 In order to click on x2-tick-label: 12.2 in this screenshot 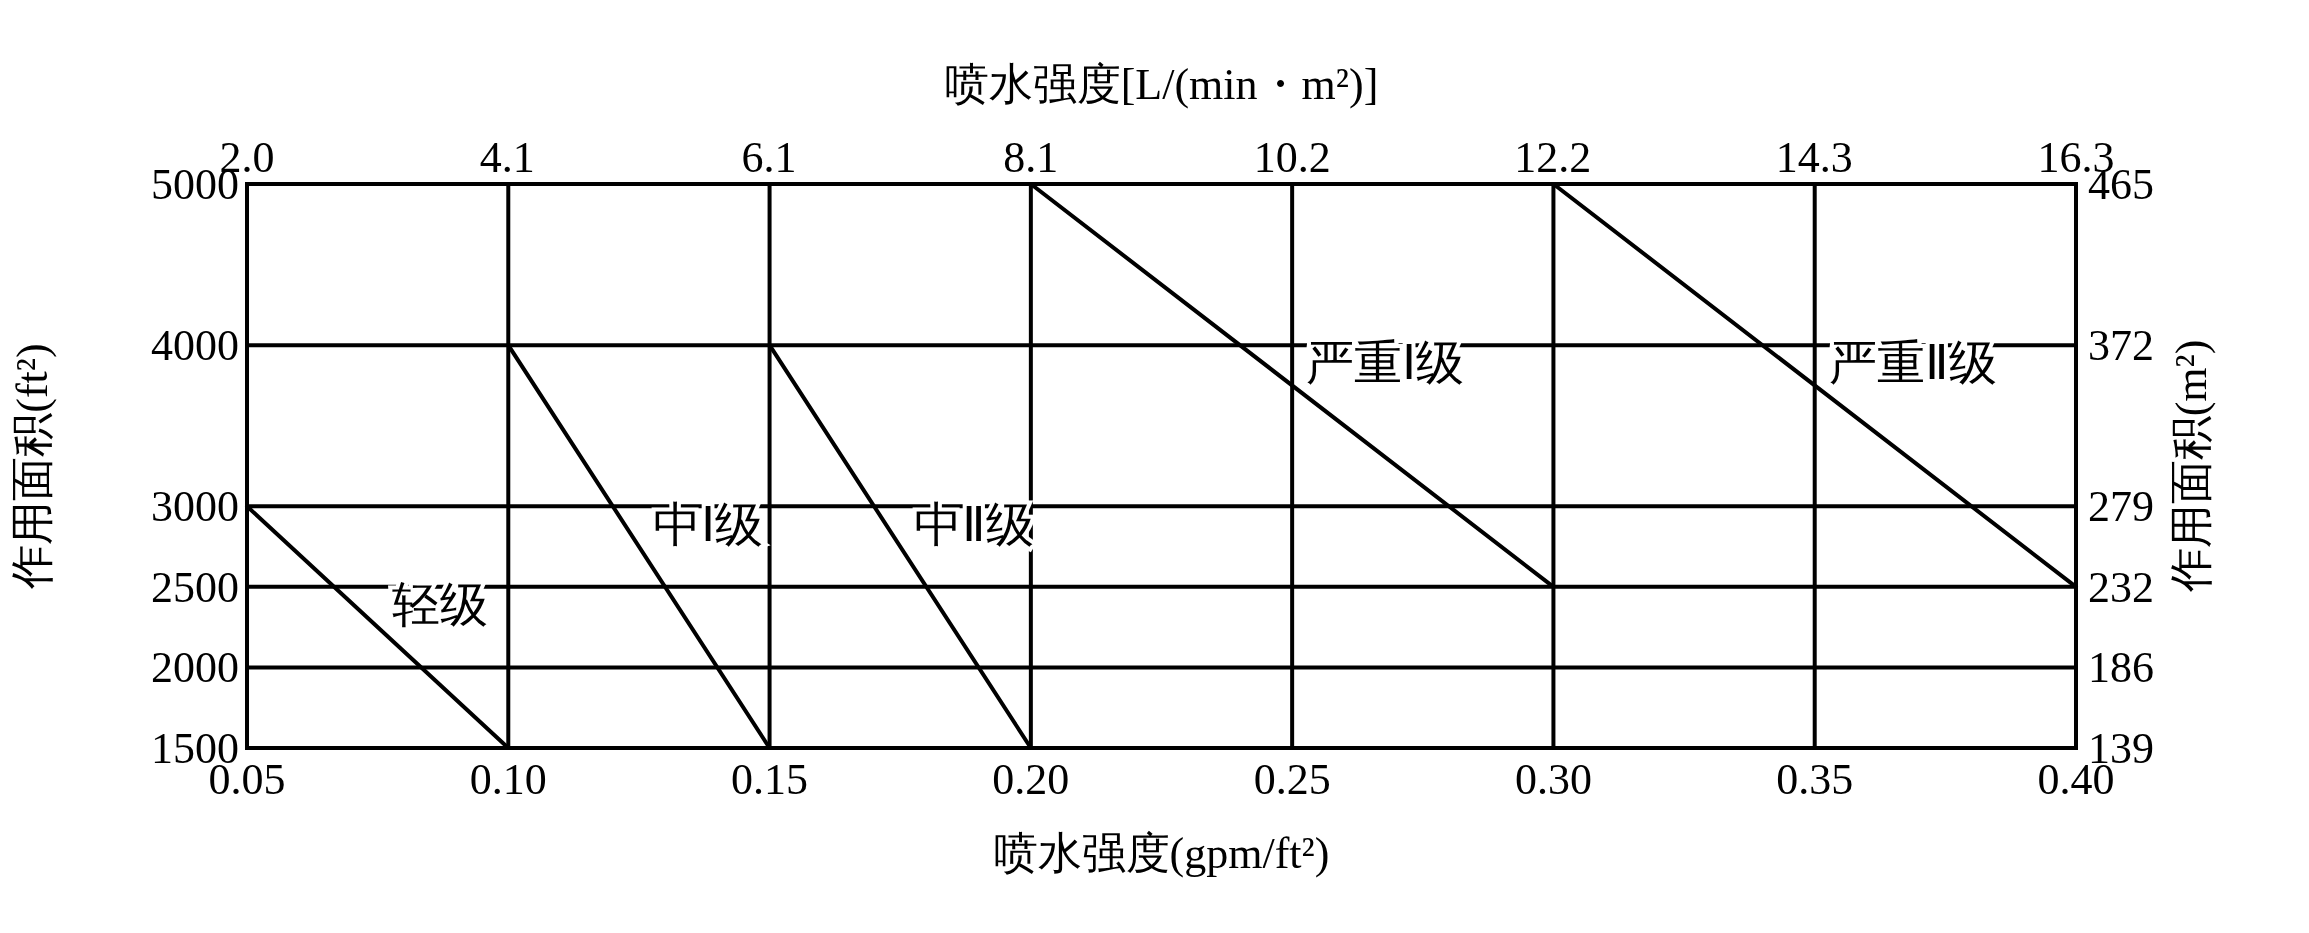, I will do `click(1553, 157)`.